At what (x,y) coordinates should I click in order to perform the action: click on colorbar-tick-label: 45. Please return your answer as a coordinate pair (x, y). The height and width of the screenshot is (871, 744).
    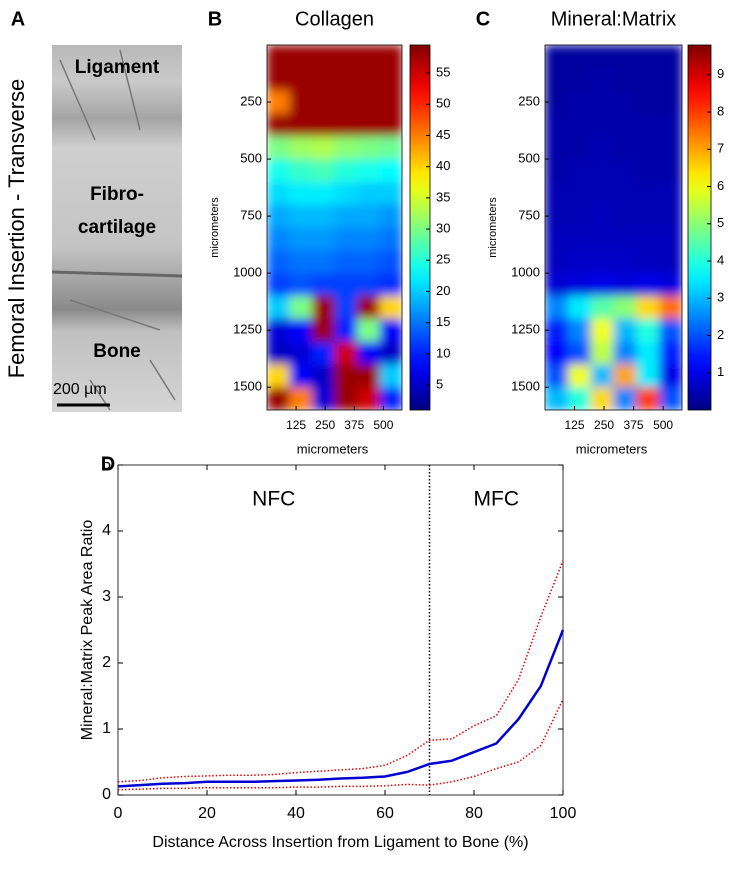
    Looking at the image, I should click on (443, 134).